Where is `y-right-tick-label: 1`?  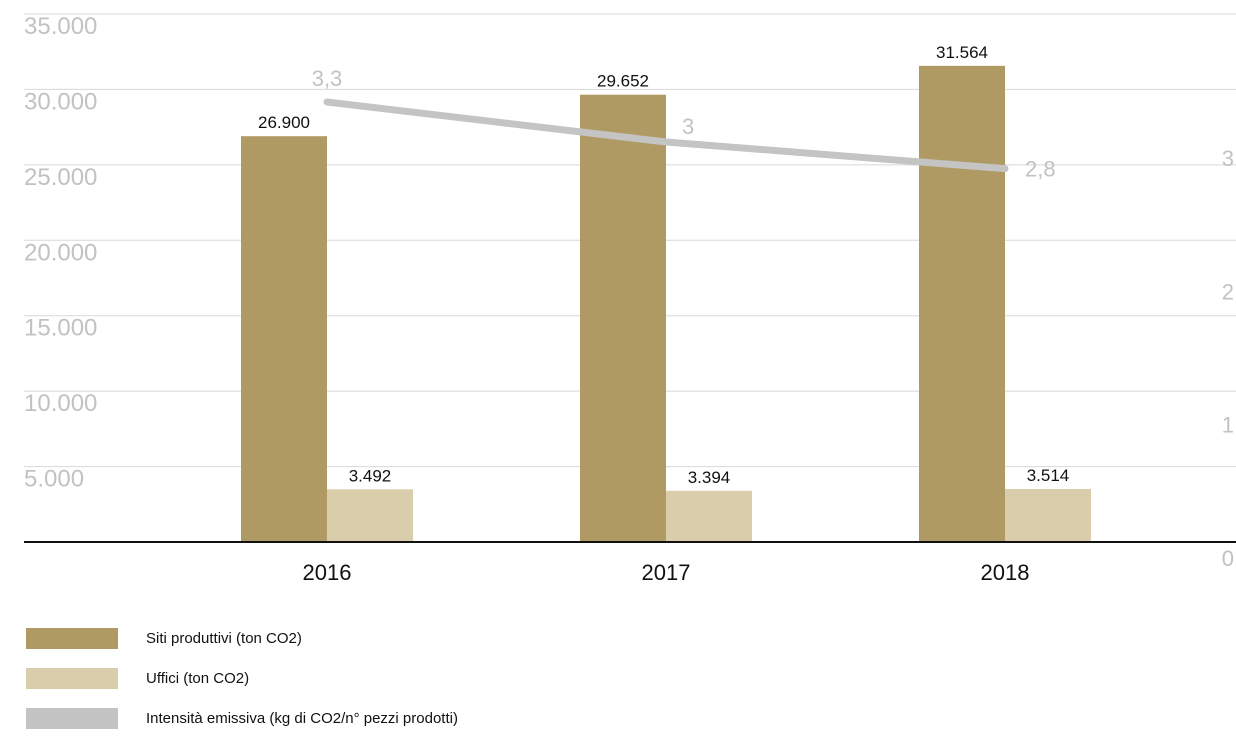
y-right-tick-label: 1 is located at coordinates (1228, 425).